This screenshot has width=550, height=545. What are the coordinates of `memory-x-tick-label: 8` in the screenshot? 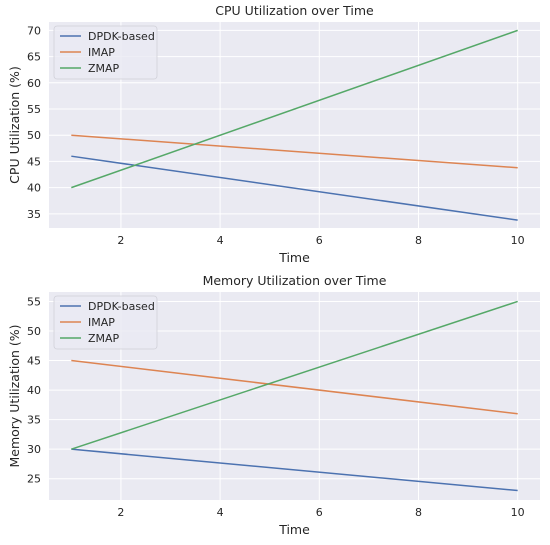 It's located at (418, 512).